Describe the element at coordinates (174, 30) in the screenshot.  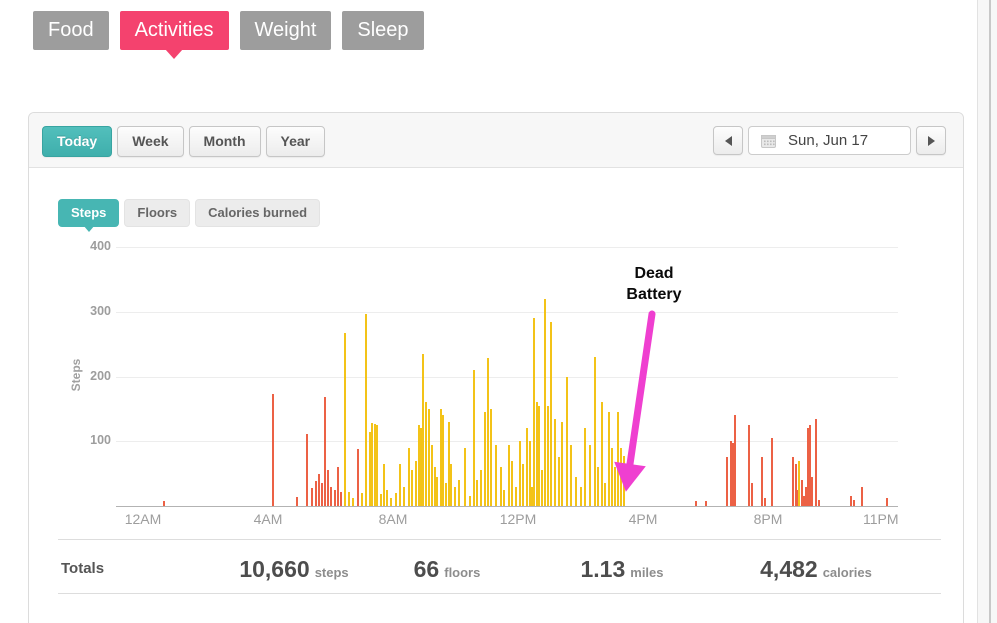
I see `nav-tab-activities-label: Activities` at that location.